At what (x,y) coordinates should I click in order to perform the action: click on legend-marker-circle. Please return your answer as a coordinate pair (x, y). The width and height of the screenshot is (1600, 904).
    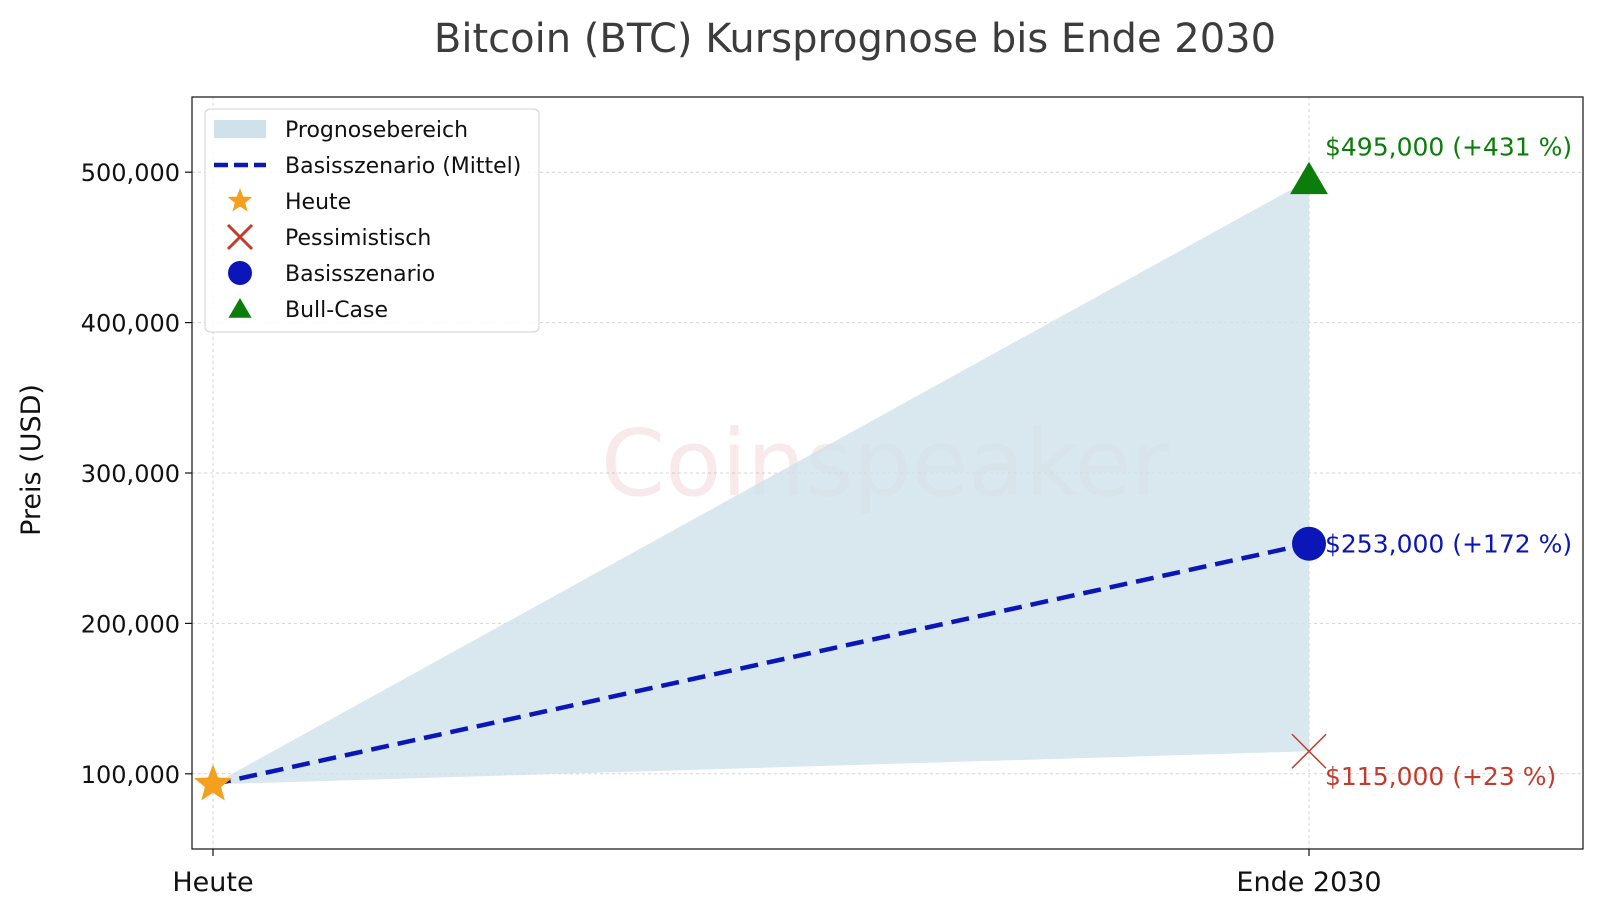
    Looking at the image, I should click on (240, 273).